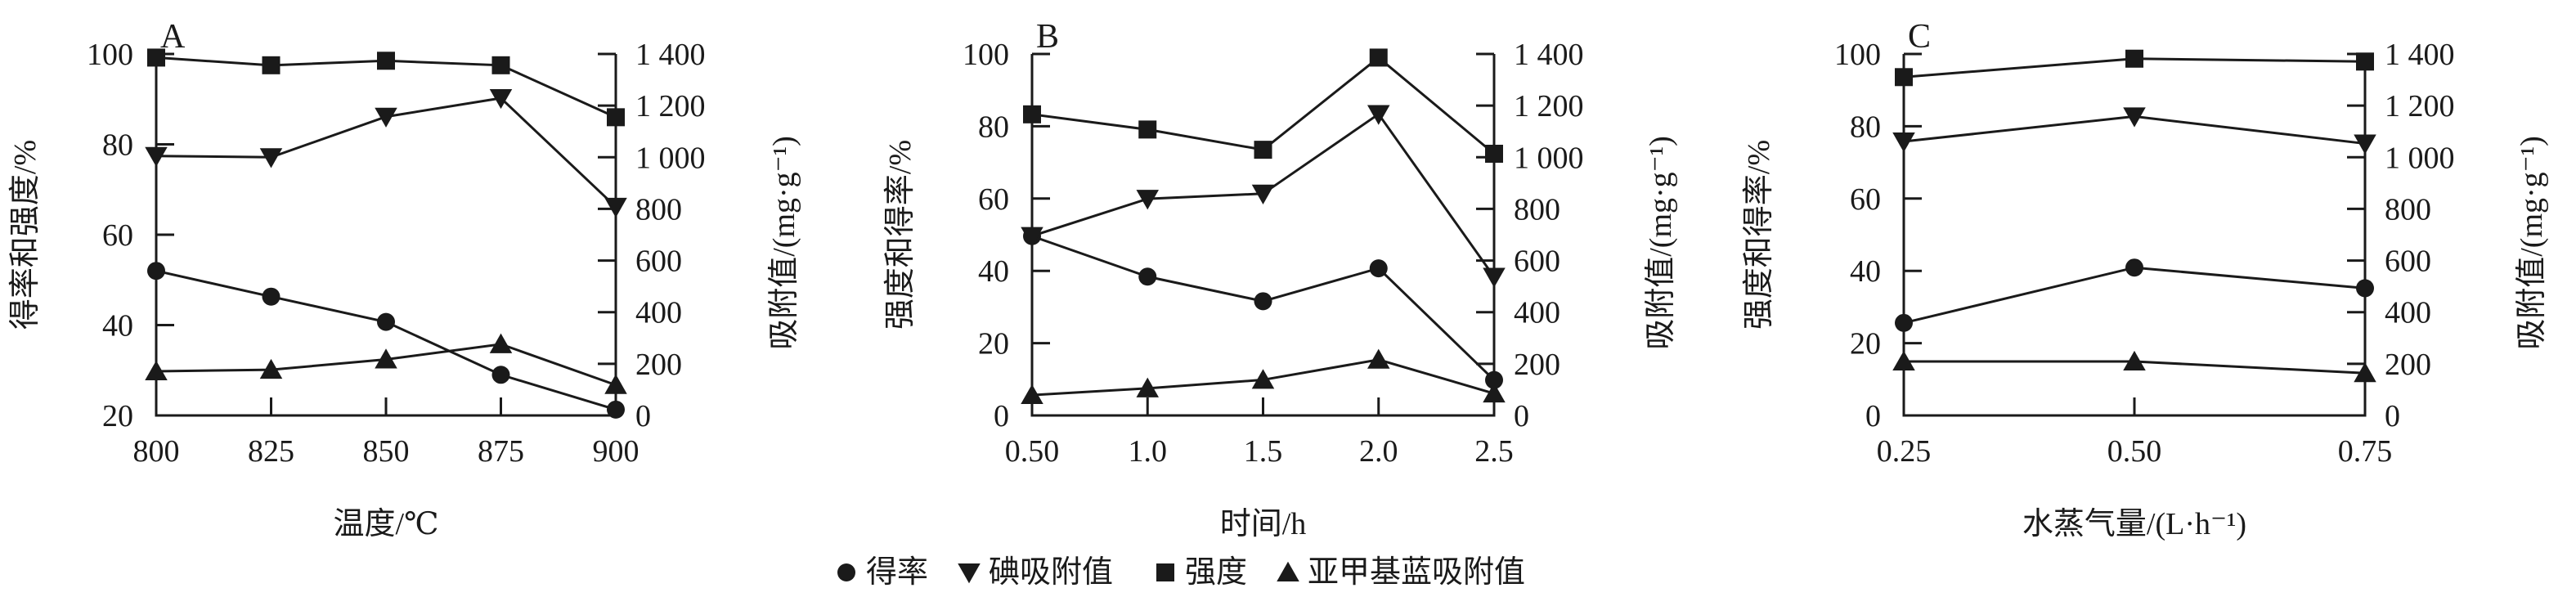  Describe the element at coordinates (1051, 572) in the screenshot. I see `legend-label: 碘吸附值` at that location.